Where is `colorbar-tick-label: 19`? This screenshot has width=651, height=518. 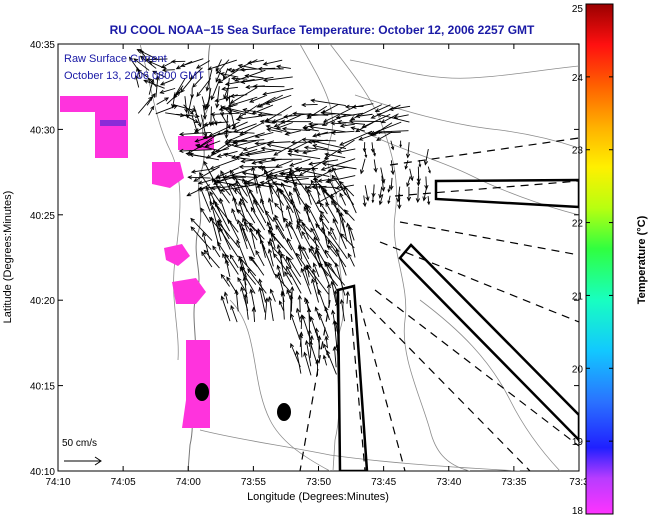 colorbar-tick-label: 19 is located at coordinates (578, 442).